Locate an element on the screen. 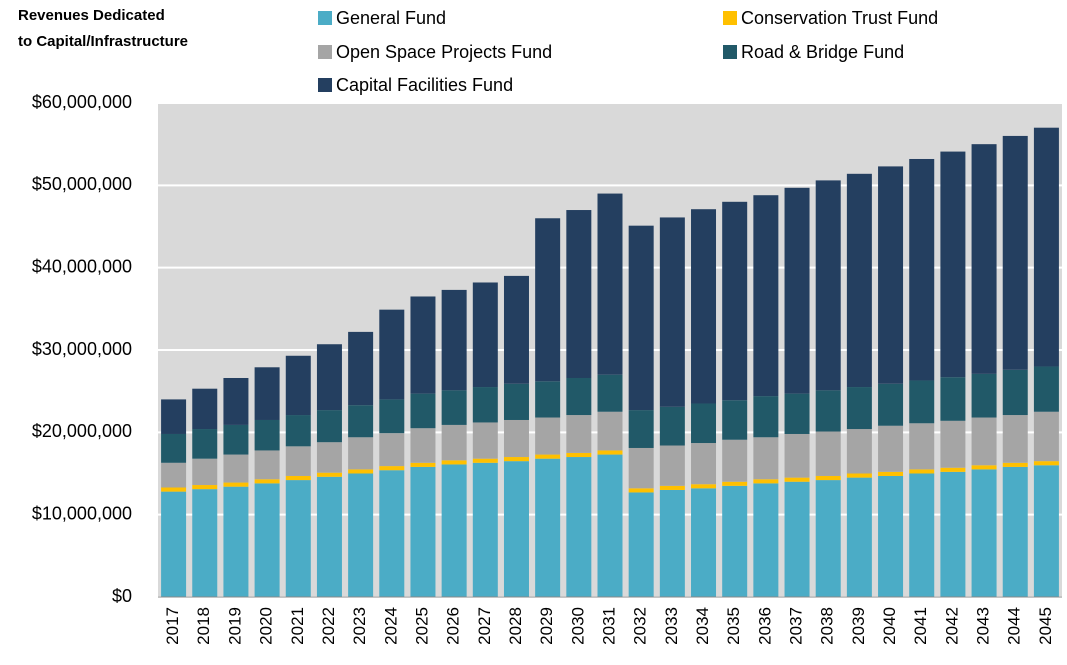  y-tick-label: $30,000,000 is located at coordinates (82, 349).